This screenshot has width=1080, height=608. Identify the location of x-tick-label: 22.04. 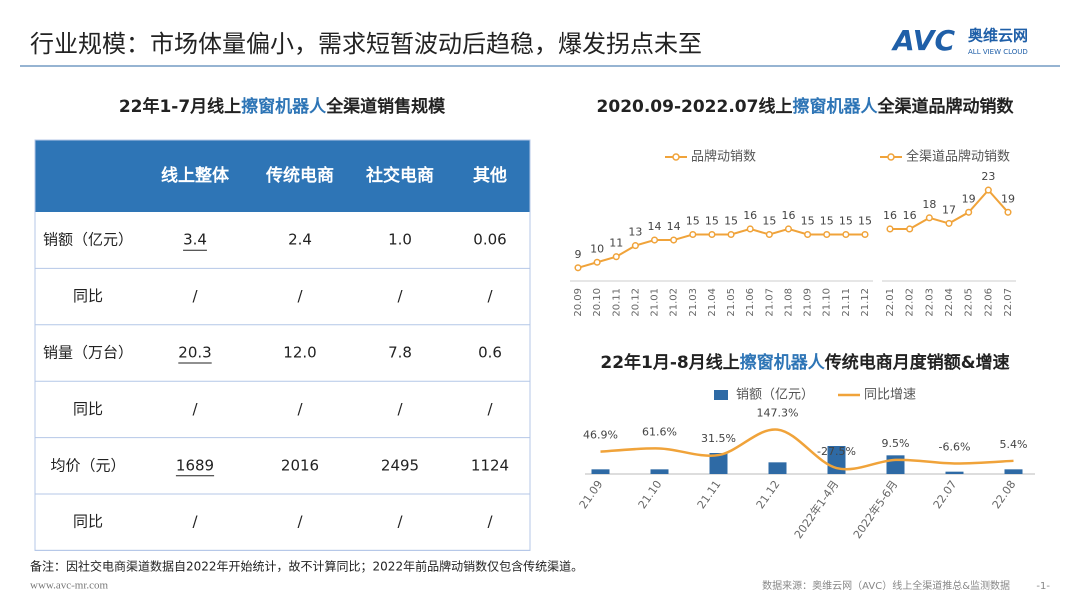
(949, 302).